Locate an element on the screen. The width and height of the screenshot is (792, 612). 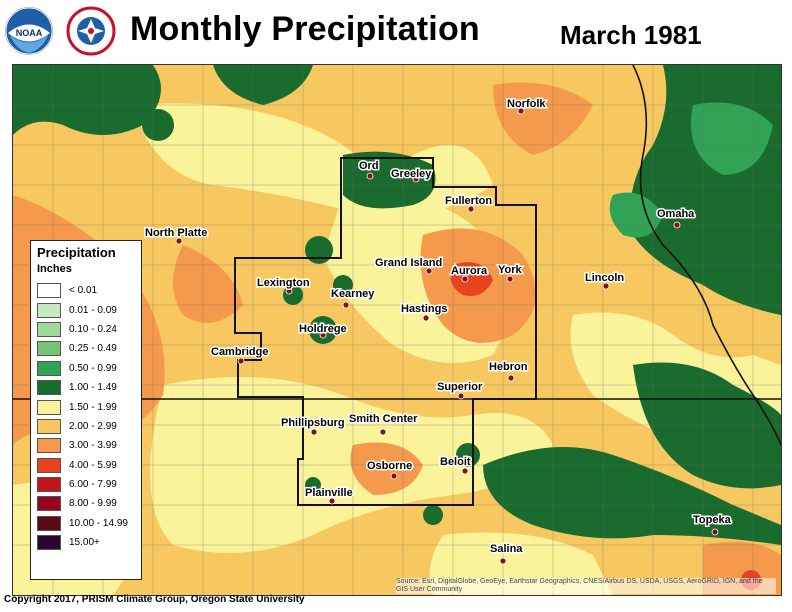
legend-title: Precipitation is located at coordinates (76, 252).